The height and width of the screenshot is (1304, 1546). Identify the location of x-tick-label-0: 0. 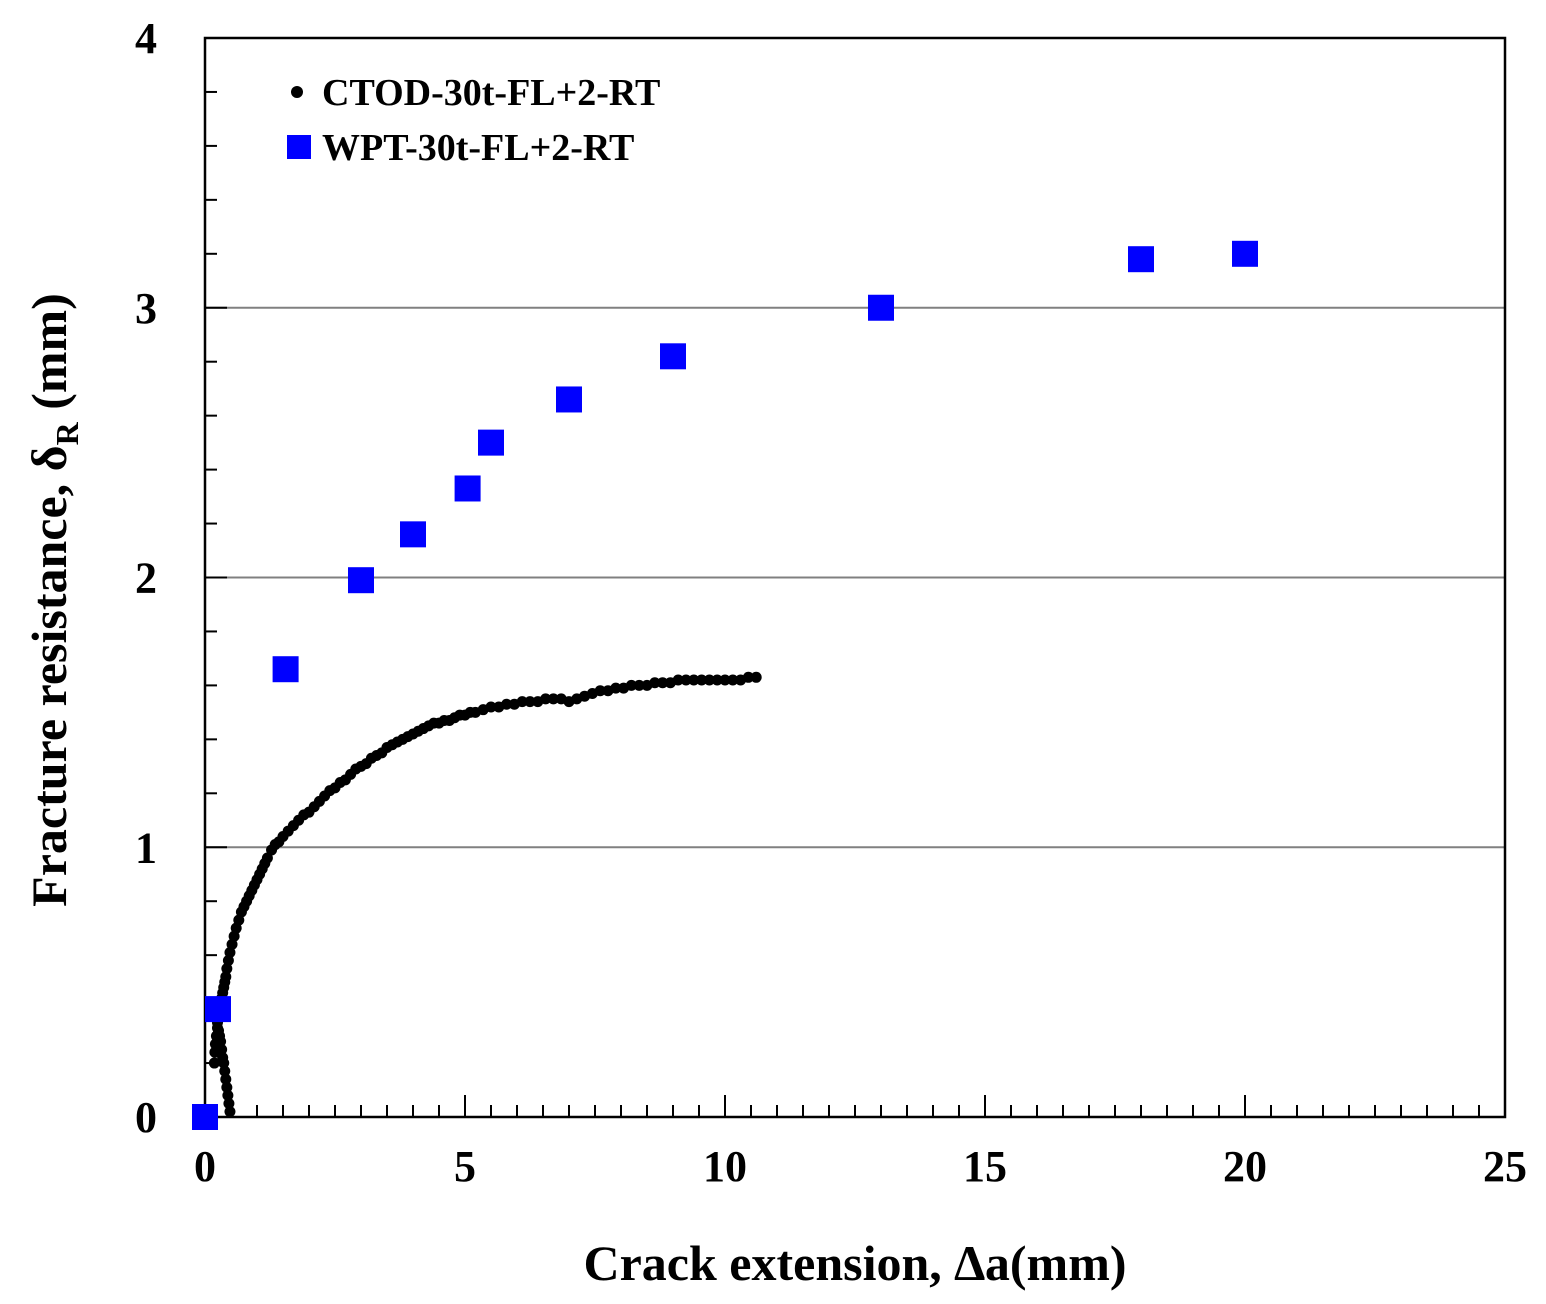
(205, 1166).